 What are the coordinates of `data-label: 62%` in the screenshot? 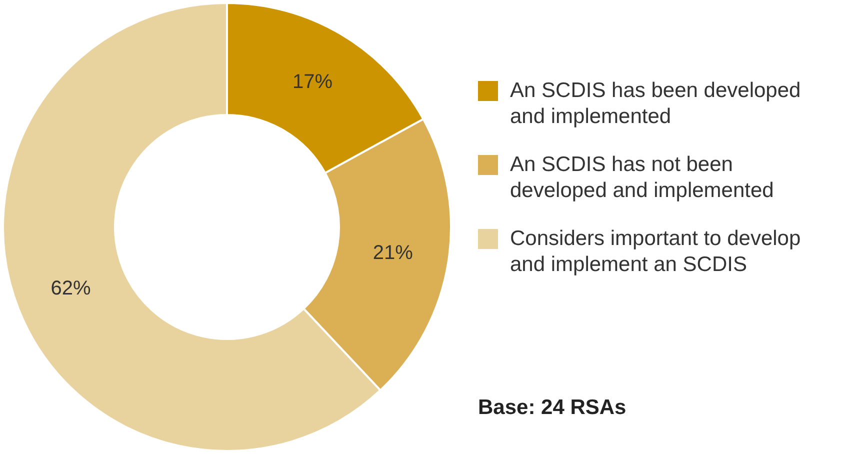 It's located at (71, 288).